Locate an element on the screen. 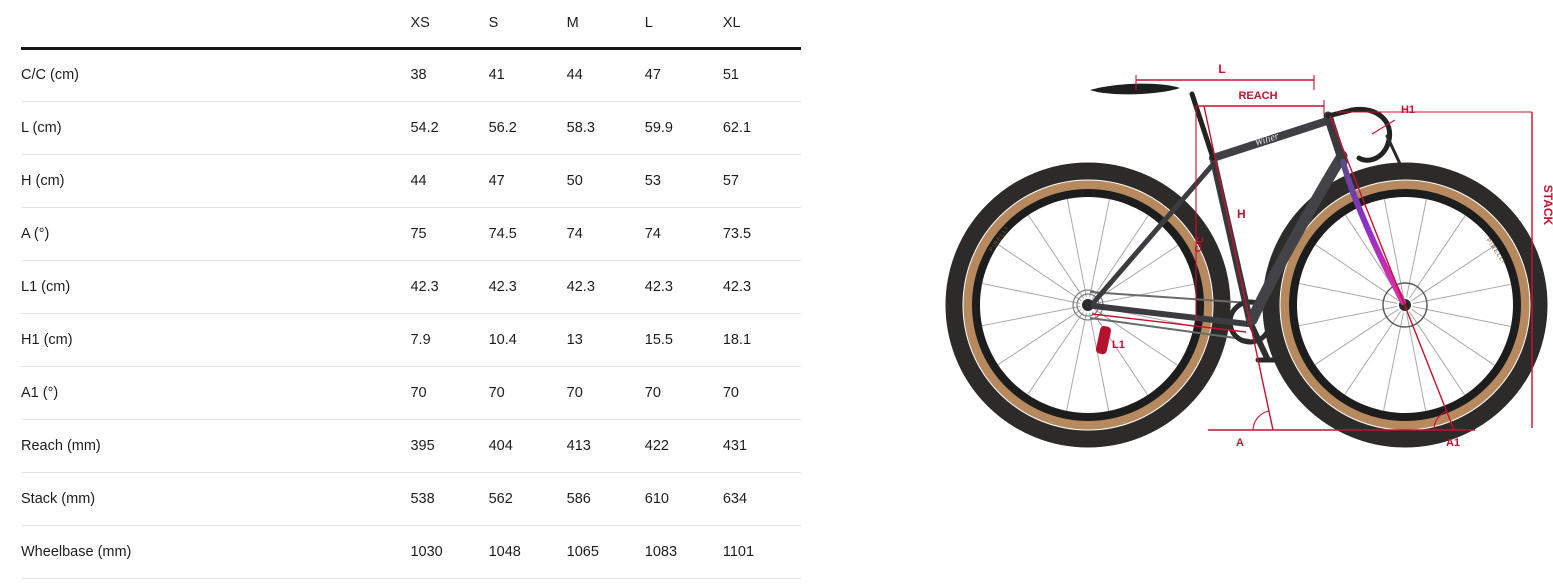  size-header-row: XS S M L XL is located at coordinates (411, 25).